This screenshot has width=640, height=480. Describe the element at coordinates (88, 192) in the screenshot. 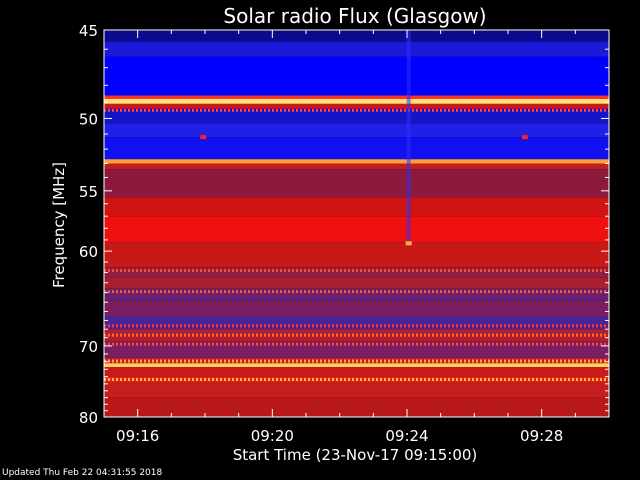

I see `y-tick-label-2: 55` at that location.